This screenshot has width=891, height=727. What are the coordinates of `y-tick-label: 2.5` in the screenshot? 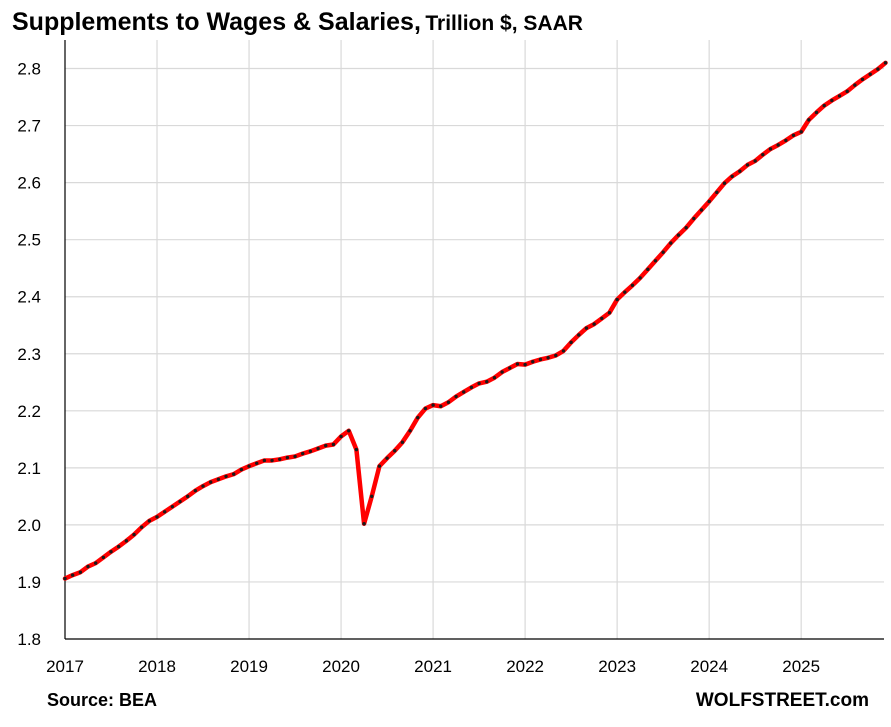 It's located at (29, 240).